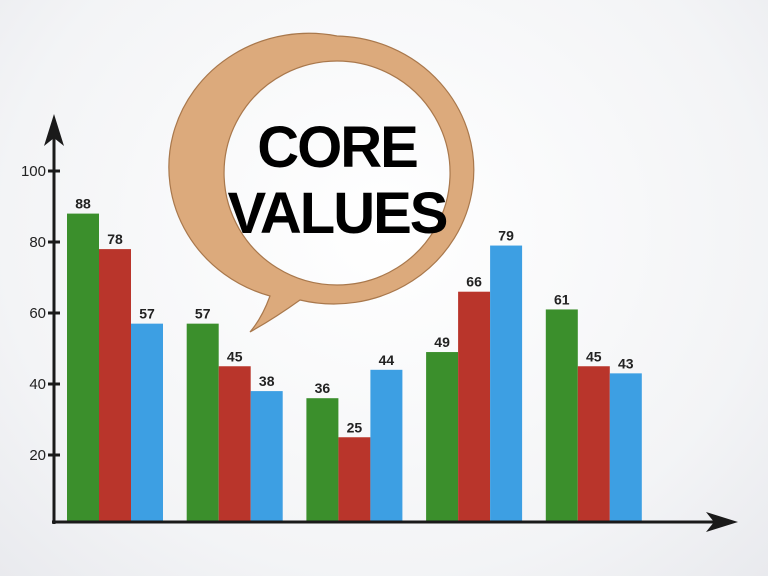  Describe the element at coordinates (37, 242) in the screenshot. I see `y-tick-label: 80` at that location.